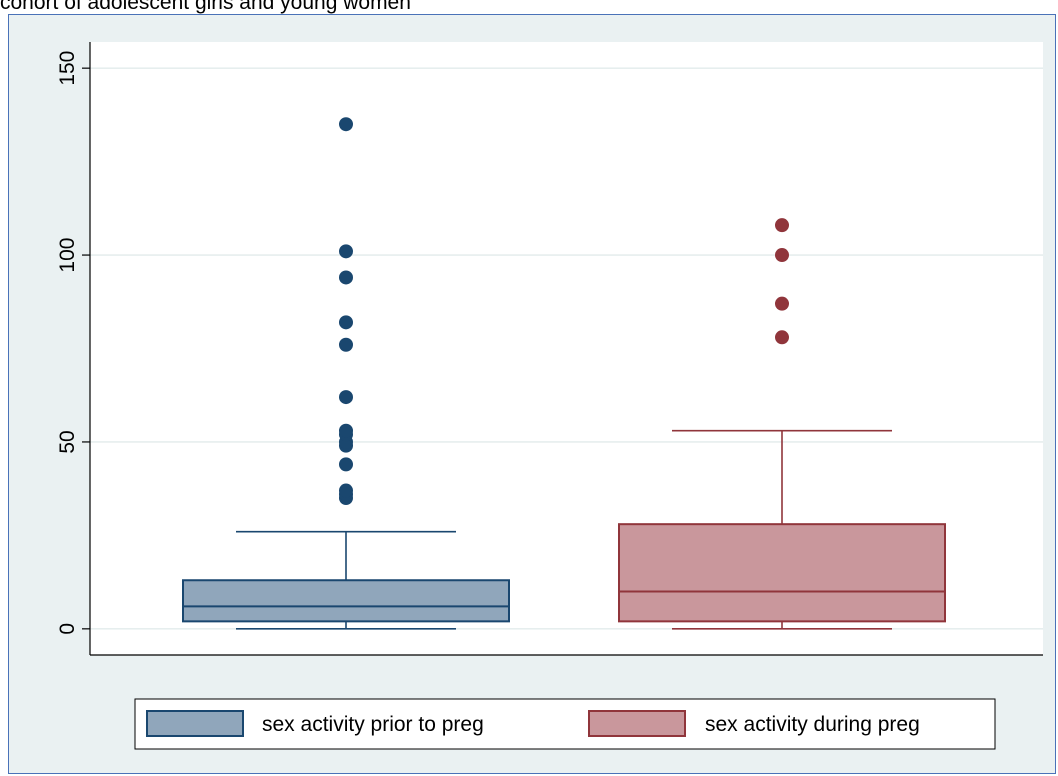 This screenshot has height=776, width=1058. What do you see at coordinates (67, 255) in the screenshot?
I see `y-tick-label: 100` at bounding box center [67, 255].